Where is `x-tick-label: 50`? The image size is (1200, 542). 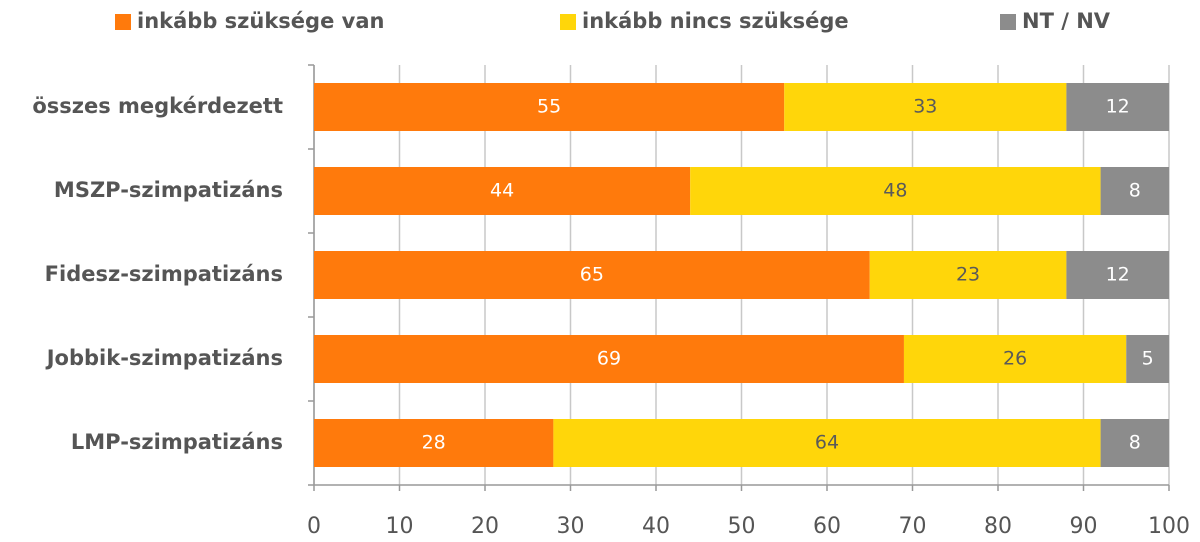 x-tick-label: 50 is located at coordinates (742, 526).